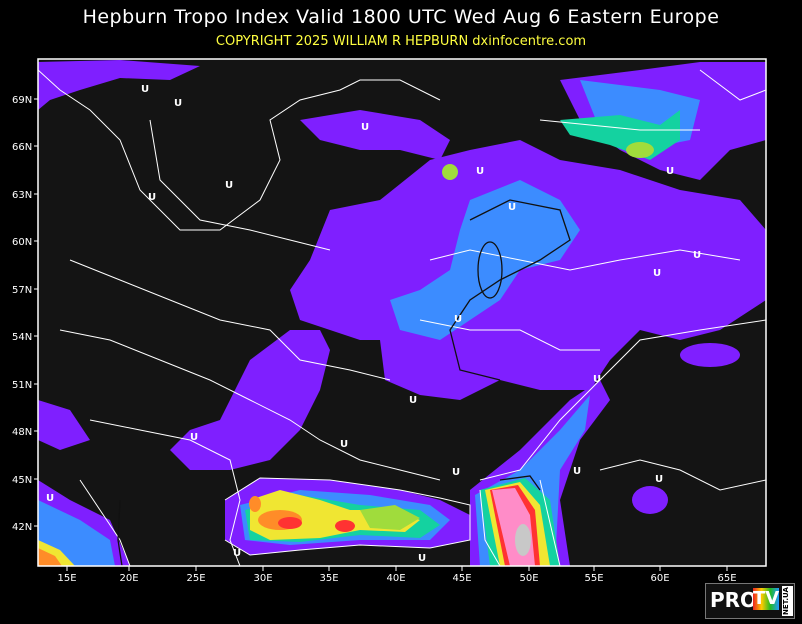 The image size is (802, 624). Describe the element at coordinates (710, 355) in the screenshot. I see `purple-region-east` at that location.